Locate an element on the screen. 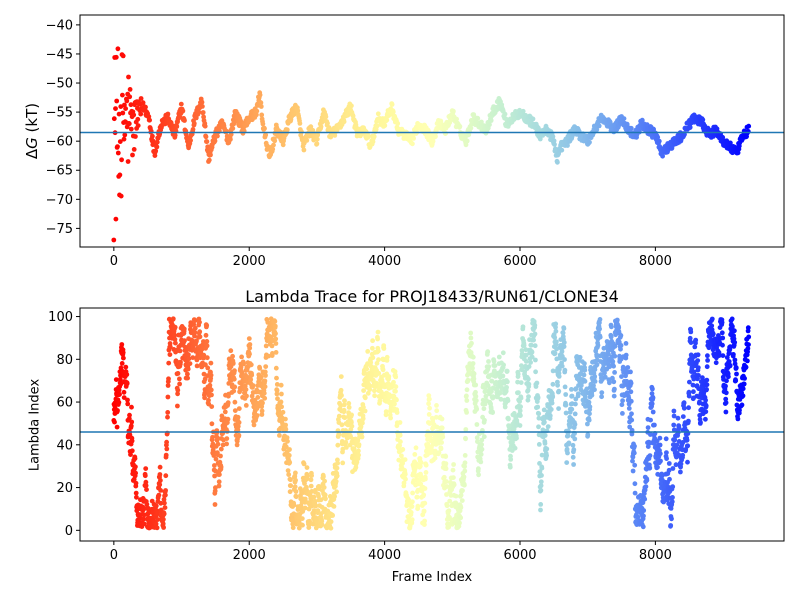  y-tick-label: 0 is located at coordinates (69, 531).